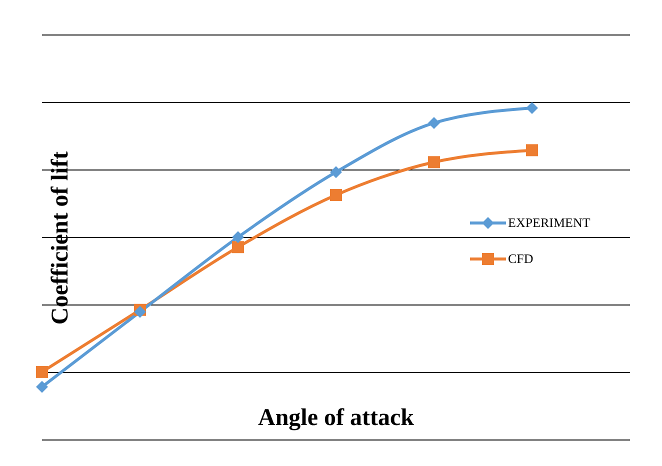 This screenshot has width=662, height=466. Describe the element at coordinates (336, 418) in the screenshot. I see `x-axis-title: Angle of attack` at that location.